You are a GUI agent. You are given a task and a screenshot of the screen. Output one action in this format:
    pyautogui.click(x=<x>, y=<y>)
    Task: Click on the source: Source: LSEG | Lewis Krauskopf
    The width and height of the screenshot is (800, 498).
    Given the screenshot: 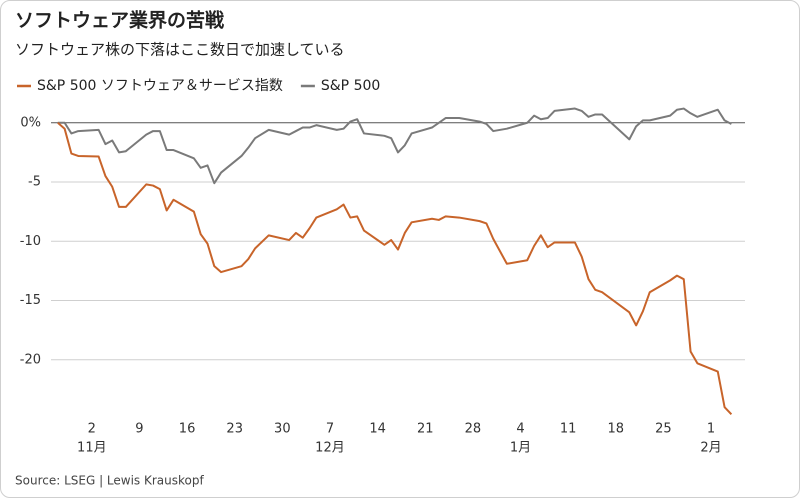 What is the action you would take?
    pyautogui.click(x=109, y=481)
    